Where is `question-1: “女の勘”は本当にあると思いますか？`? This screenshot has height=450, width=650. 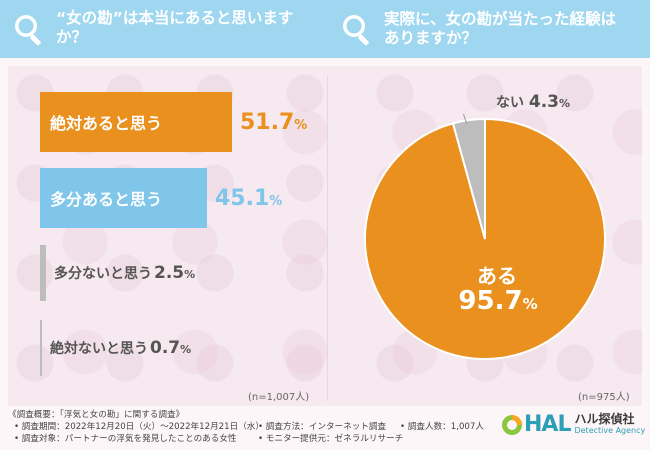 question-1: “女の勘”は本当にあると思いますか？ is located at coordinates (162, 29).